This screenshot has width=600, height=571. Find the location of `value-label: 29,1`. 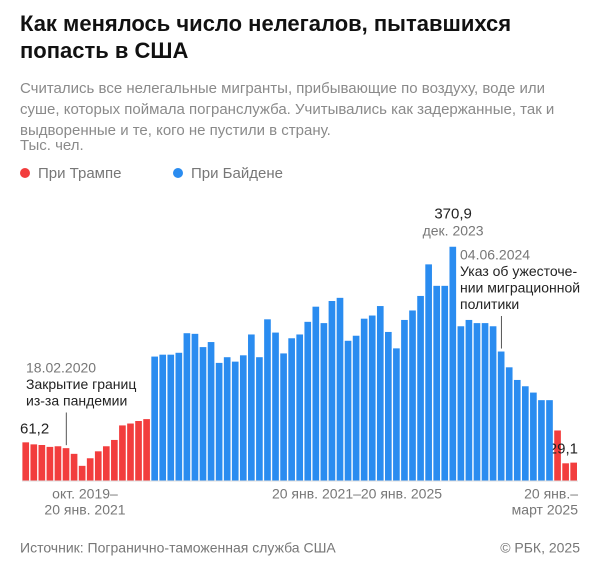

value-label: 29,1 is located at coordinates (563, 449).